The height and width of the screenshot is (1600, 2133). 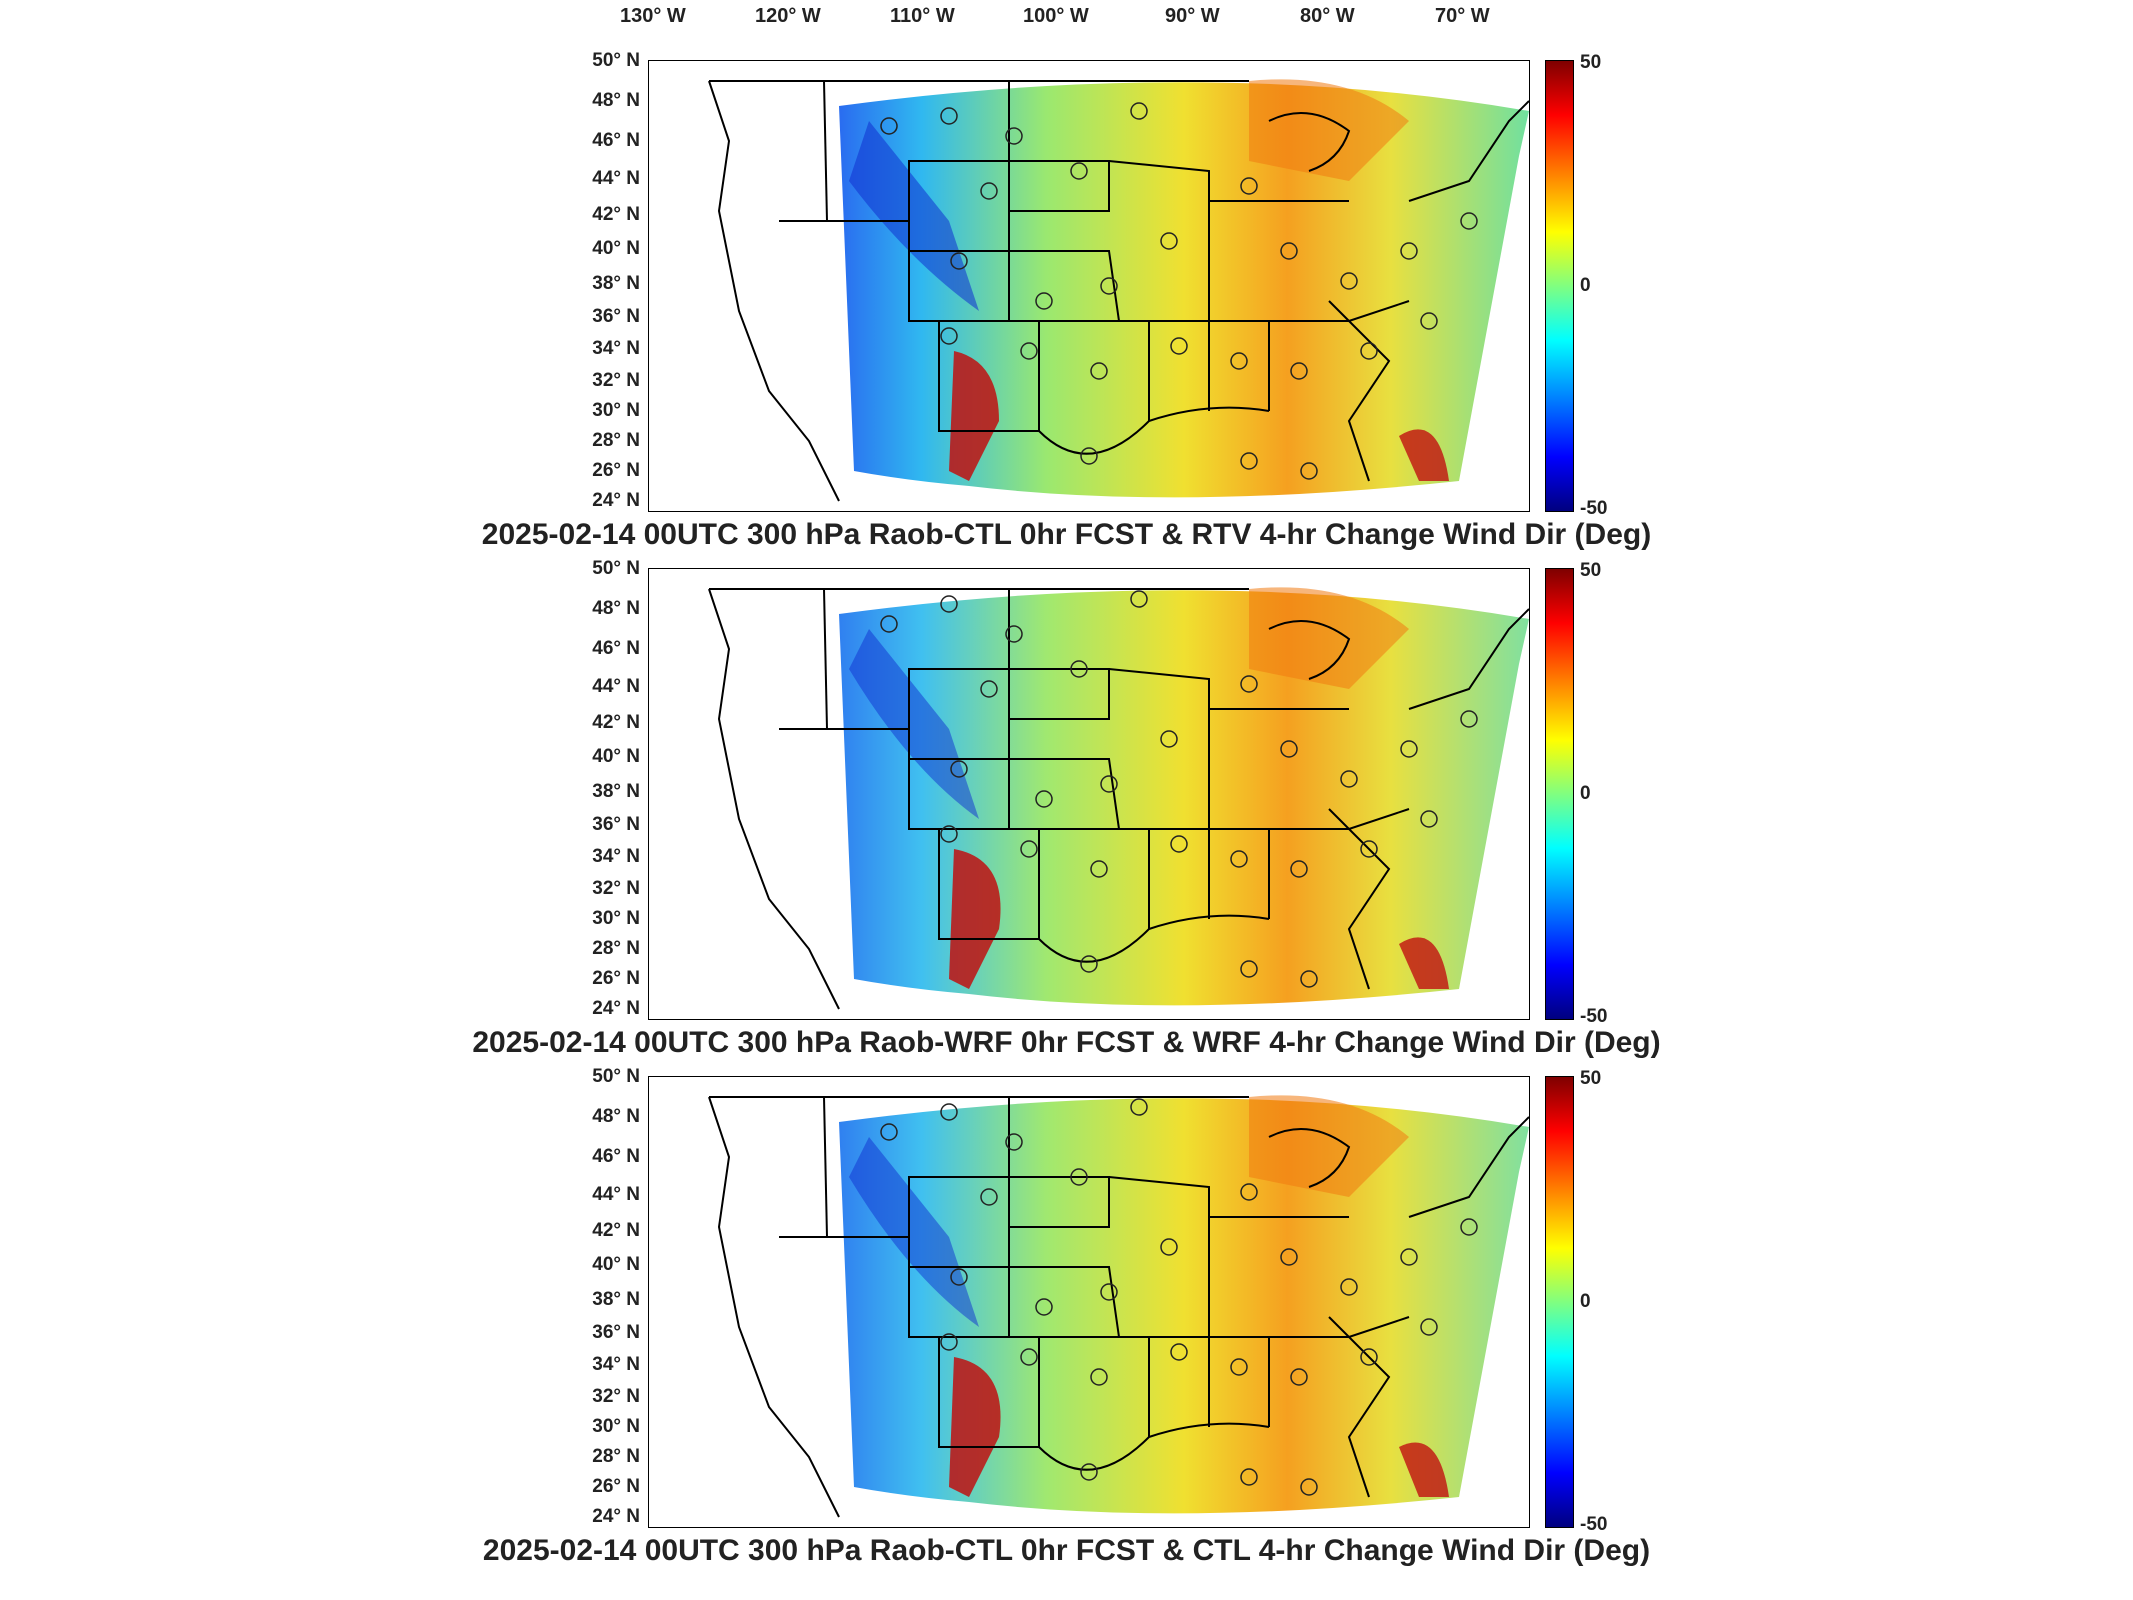 What do you see at coordinates (1192, 16) in the screenshot?
I see `lon-label-90w: 90° W` at bounding box center [1192, 16].